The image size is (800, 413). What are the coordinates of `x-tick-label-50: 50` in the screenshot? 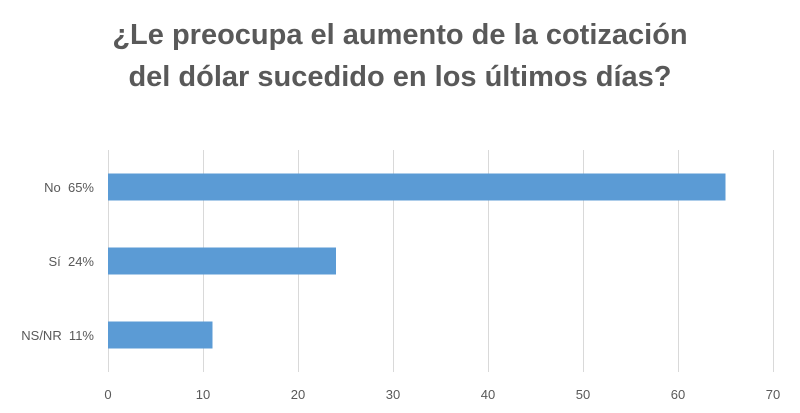 It's located at (583, 394).